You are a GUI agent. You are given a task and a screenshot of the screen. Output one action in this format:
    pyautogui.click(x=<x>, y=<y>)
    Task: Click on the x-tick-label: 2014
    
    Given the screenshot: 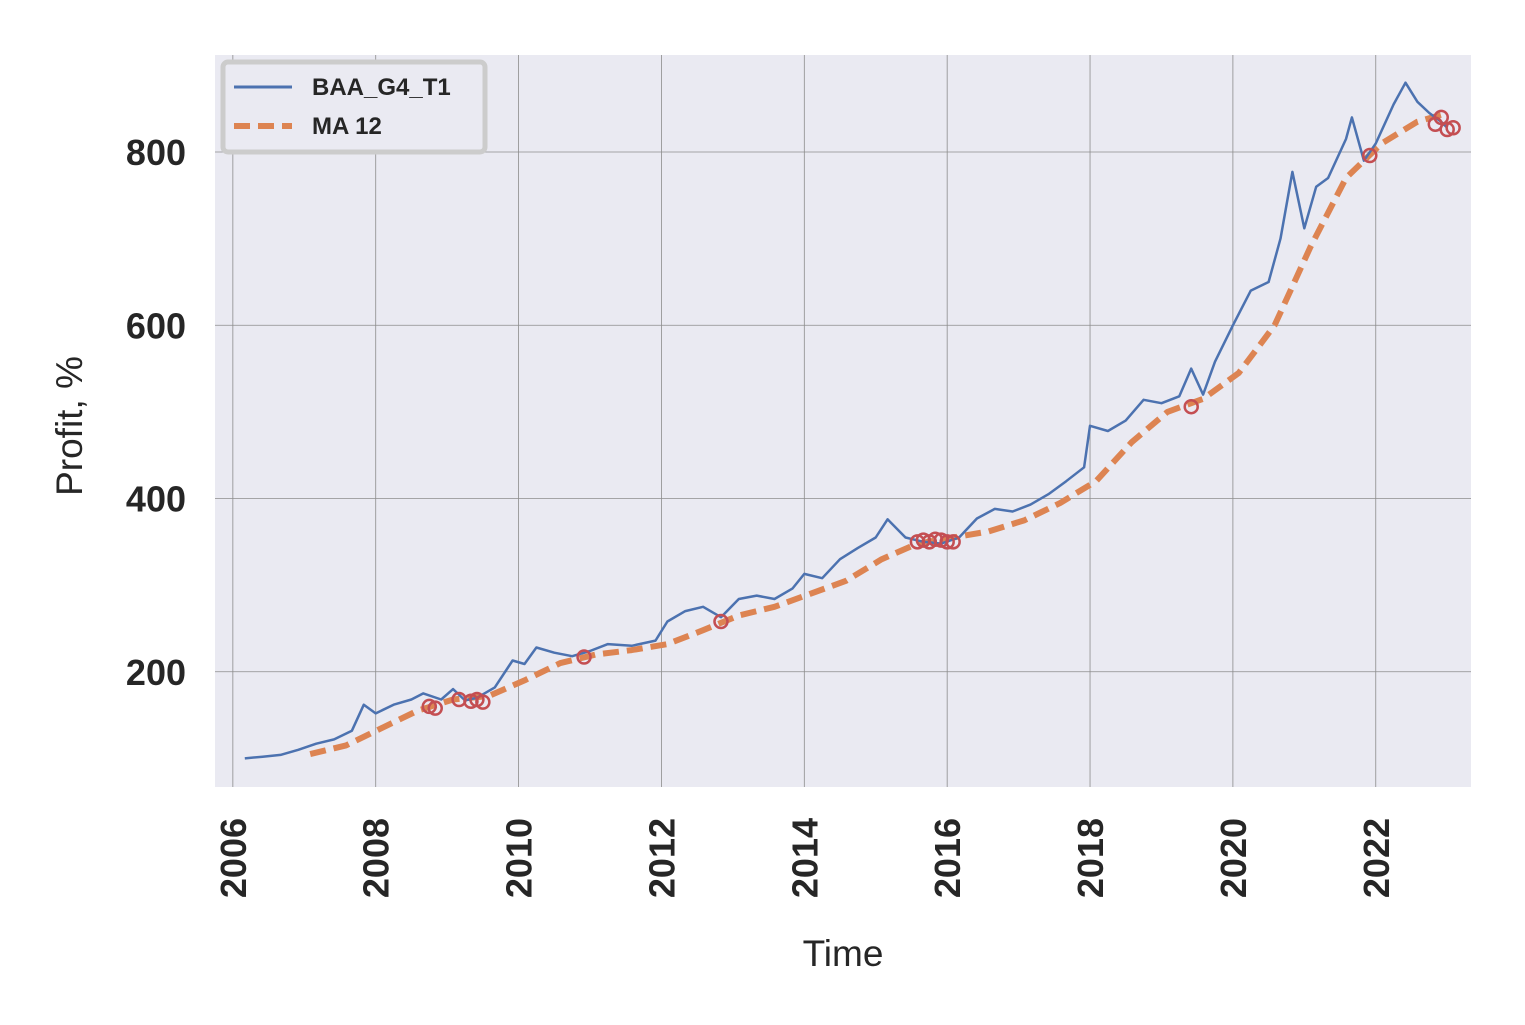 What is the action you would take?
    pyautogui.click(x=804, y=858)
    